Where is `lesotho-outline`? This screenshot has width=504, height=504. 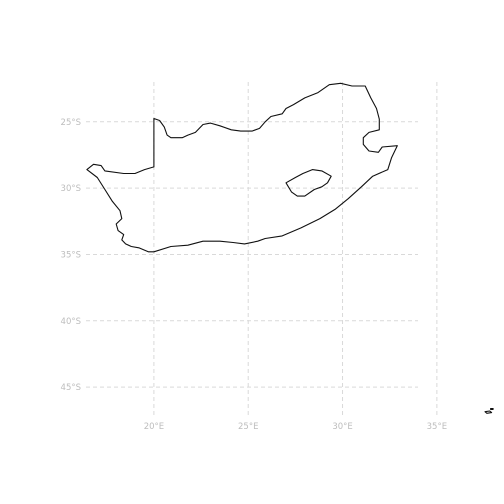 lesotho-outline is located at coordinates (308, 183).